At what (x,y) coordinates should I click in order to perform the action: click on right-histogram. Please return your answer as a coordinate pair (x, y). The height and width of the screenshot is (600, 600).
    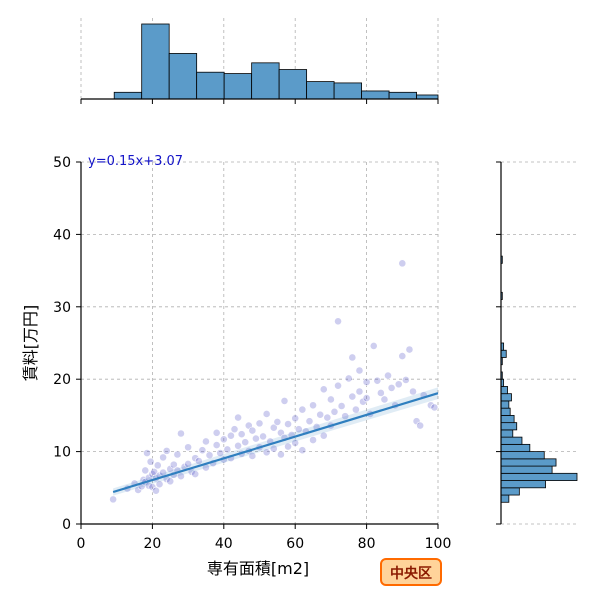
    Looking at the image, I should click on (537, 343).